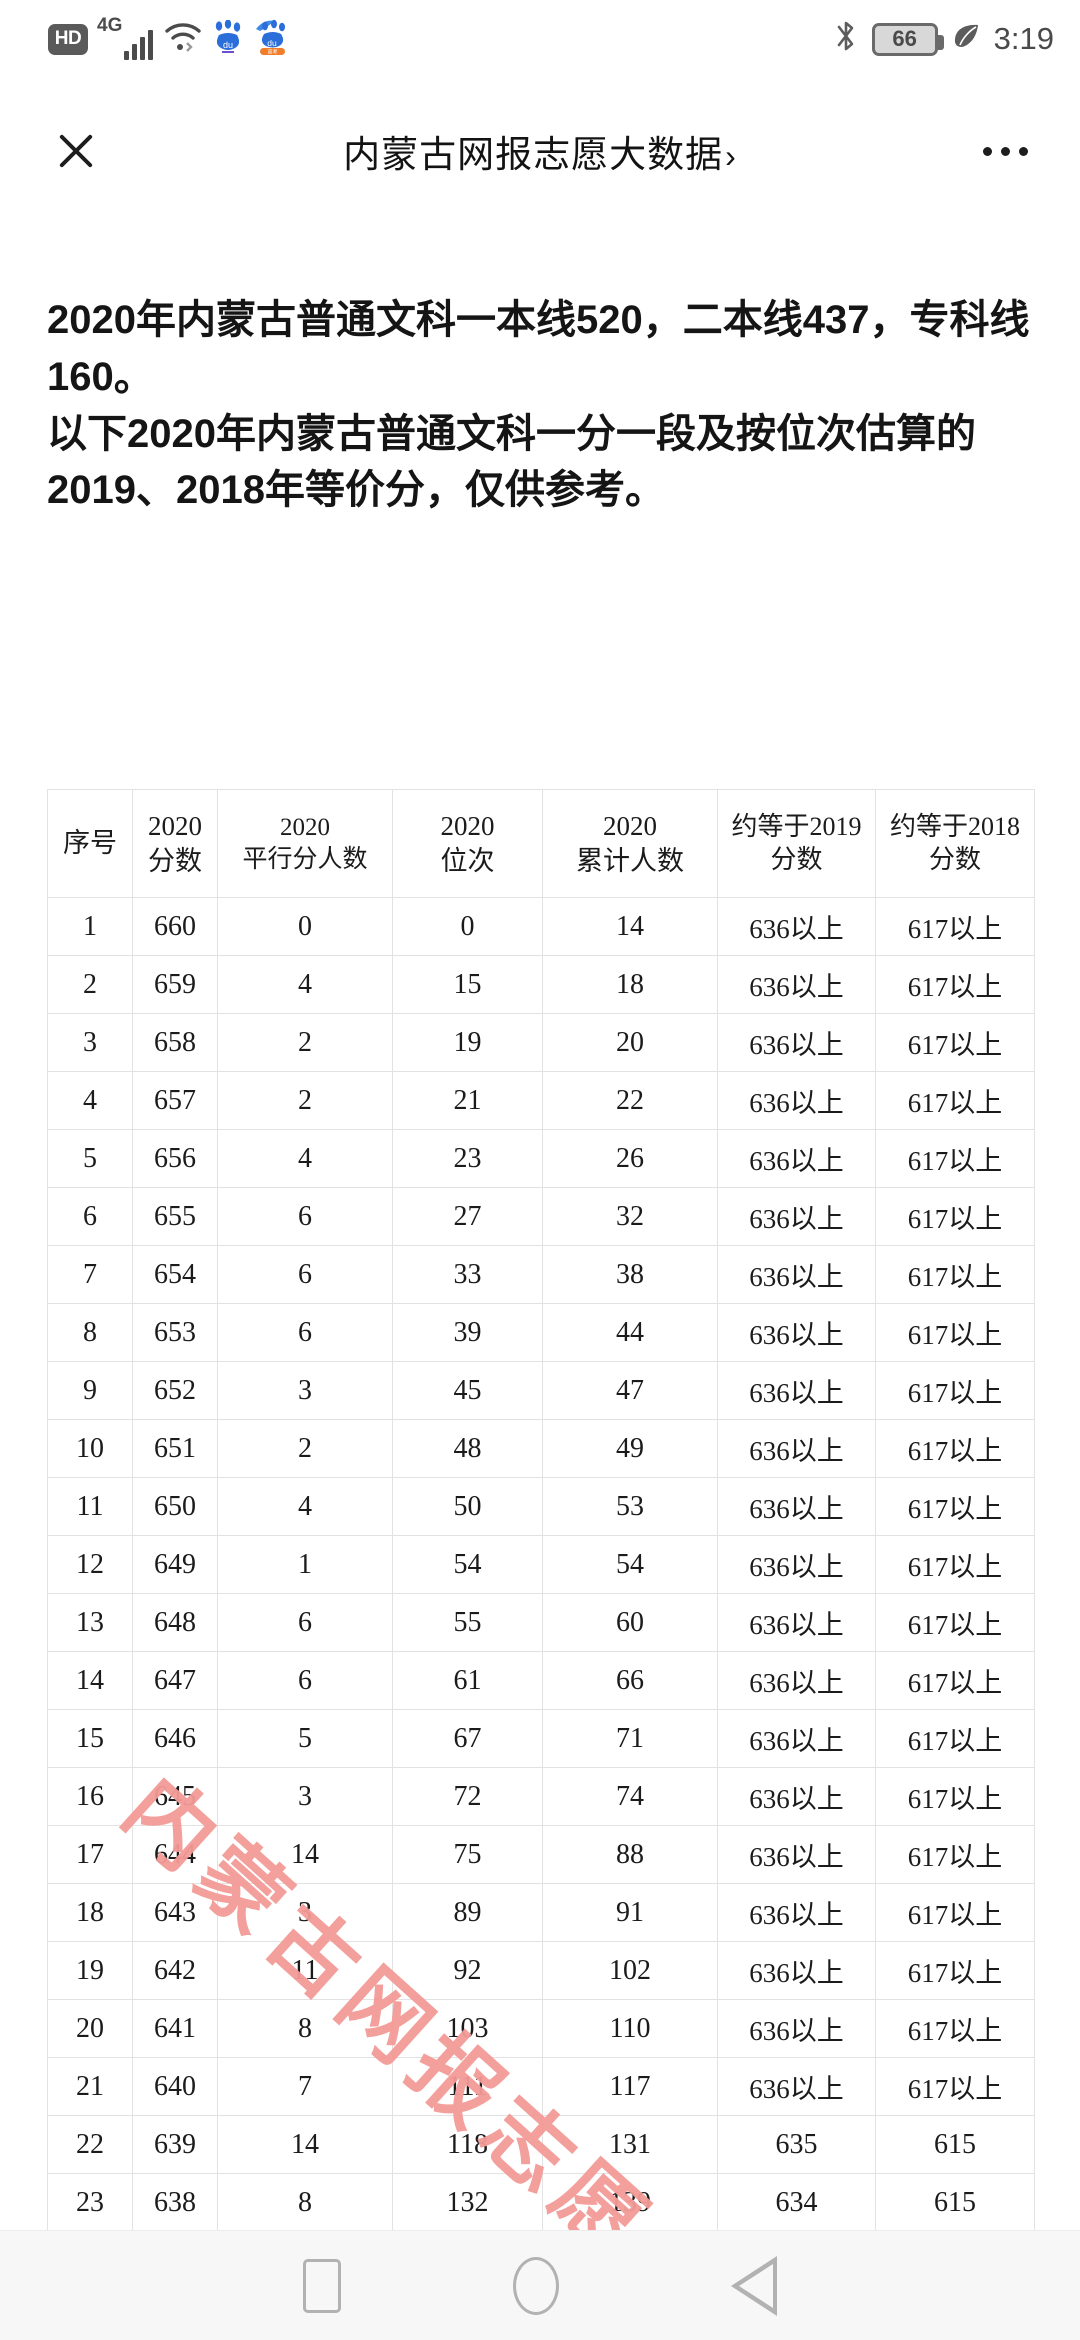 The image size is (1080, 2340). What do you see at coordinates (467, 1042) in the screenshot?
I see `cell-rank-2020: 19` at bounding box center [467, 1042].